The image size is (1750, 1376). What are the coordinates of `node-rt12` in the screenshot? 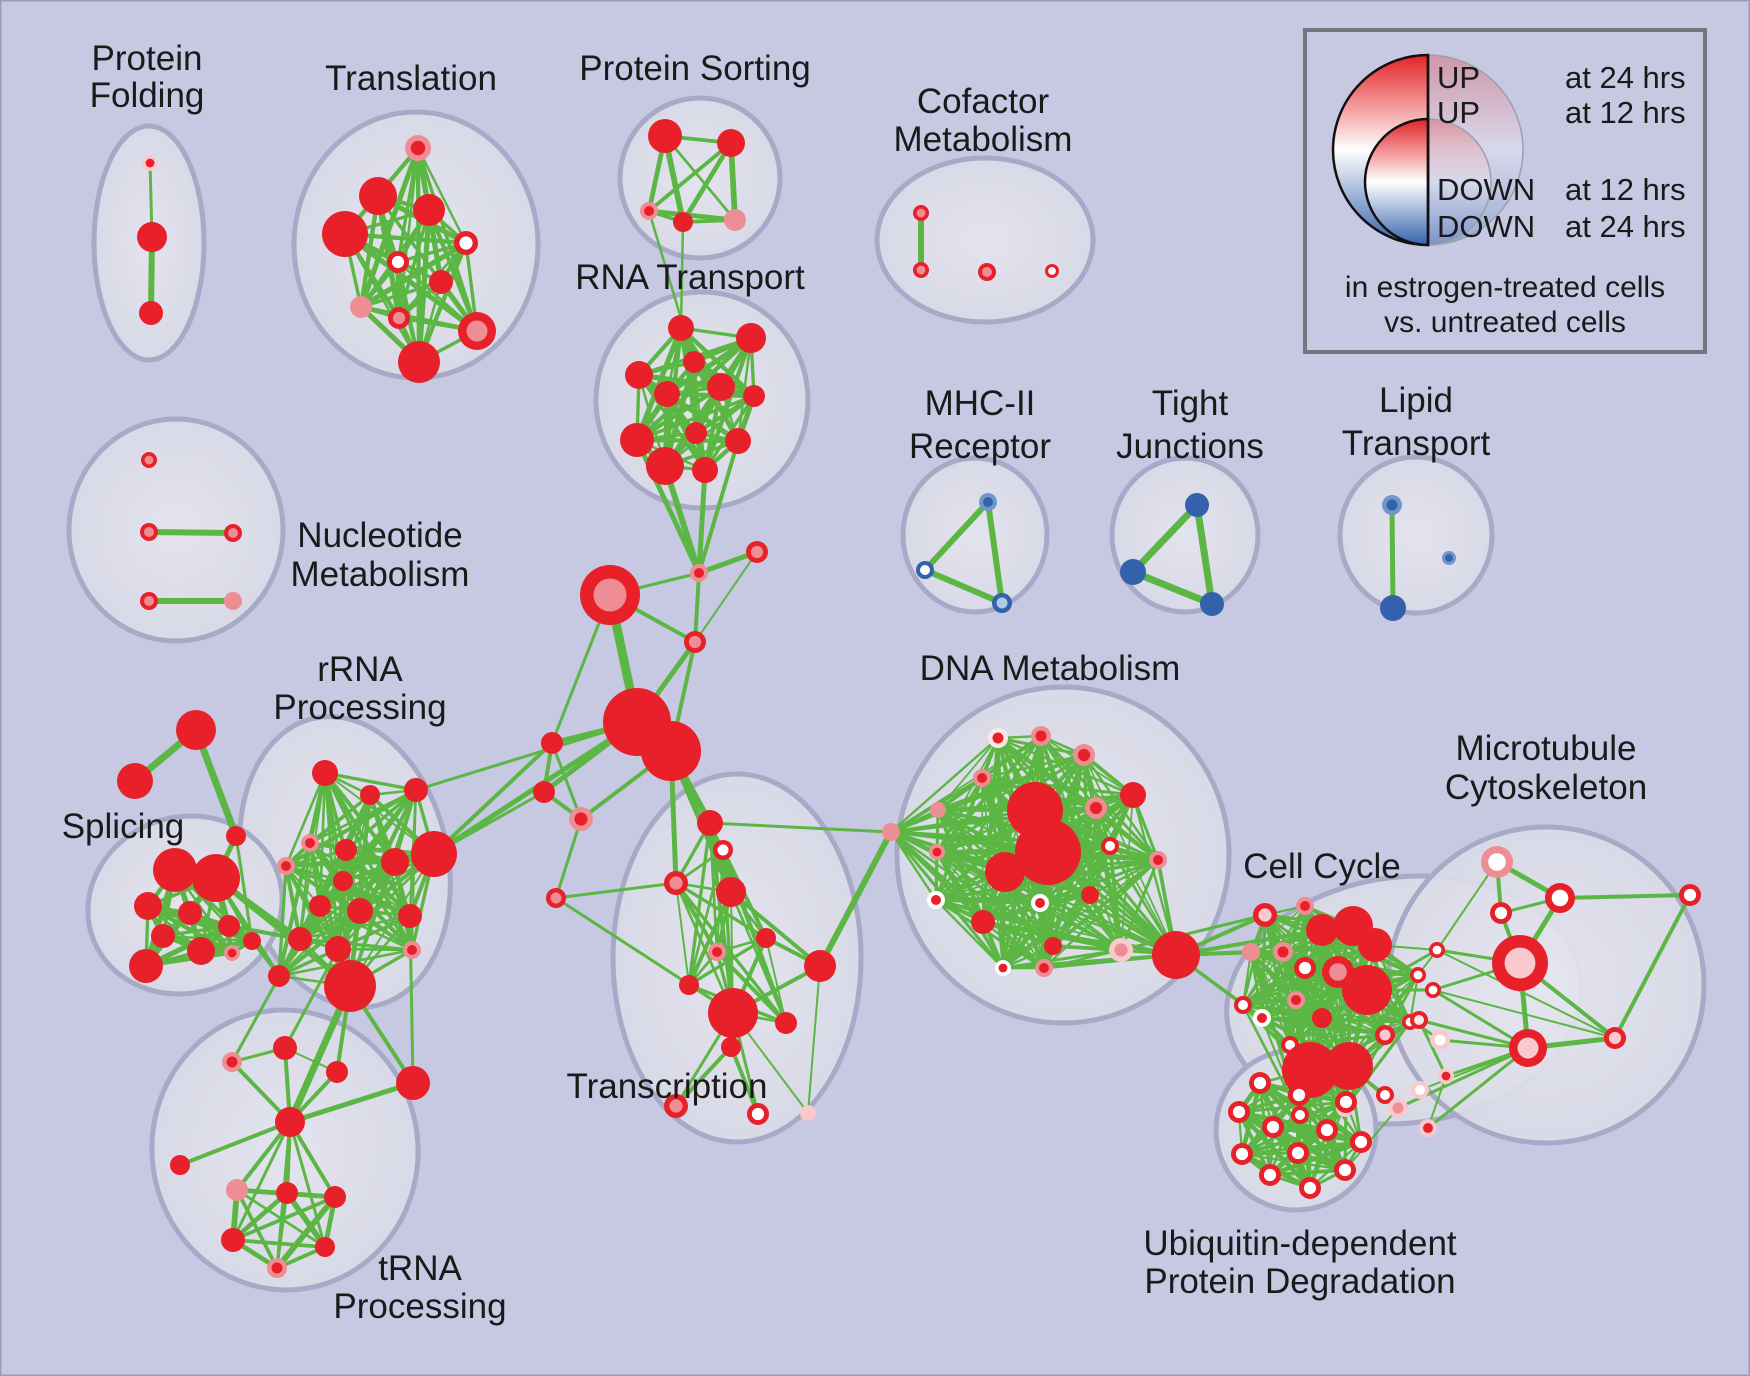 It's located at (705, 470).